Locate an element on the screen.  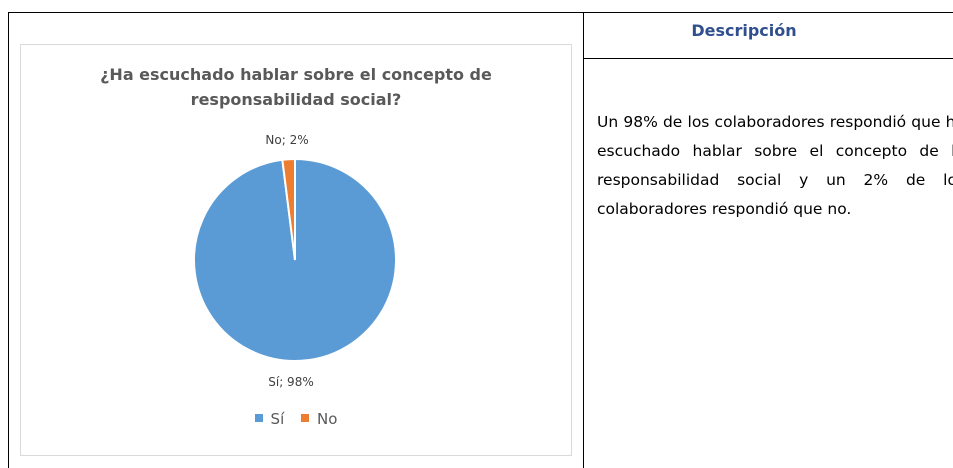
legend-swatch-no is located at coordinates (305, 417).